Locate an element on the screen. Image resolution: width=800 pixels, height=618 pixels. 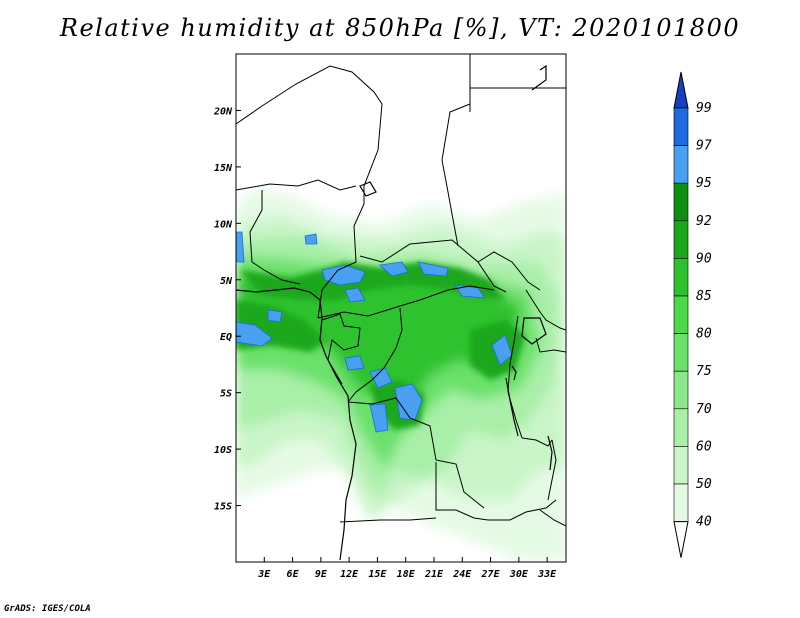
lon-tick-label-30E: 30E is located at coordinates (519, 574).